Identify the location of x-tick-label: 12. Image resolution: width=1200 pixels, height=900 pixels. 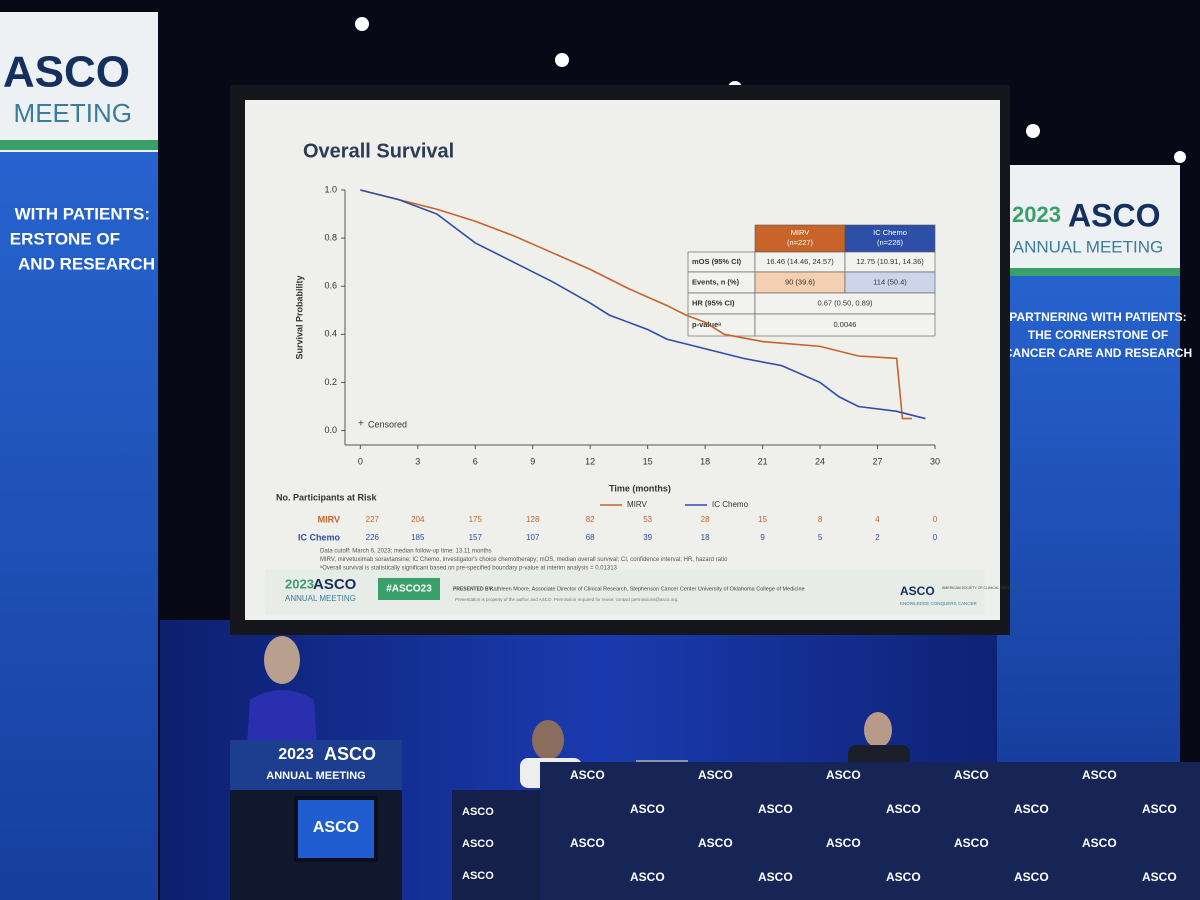
(590, 461).